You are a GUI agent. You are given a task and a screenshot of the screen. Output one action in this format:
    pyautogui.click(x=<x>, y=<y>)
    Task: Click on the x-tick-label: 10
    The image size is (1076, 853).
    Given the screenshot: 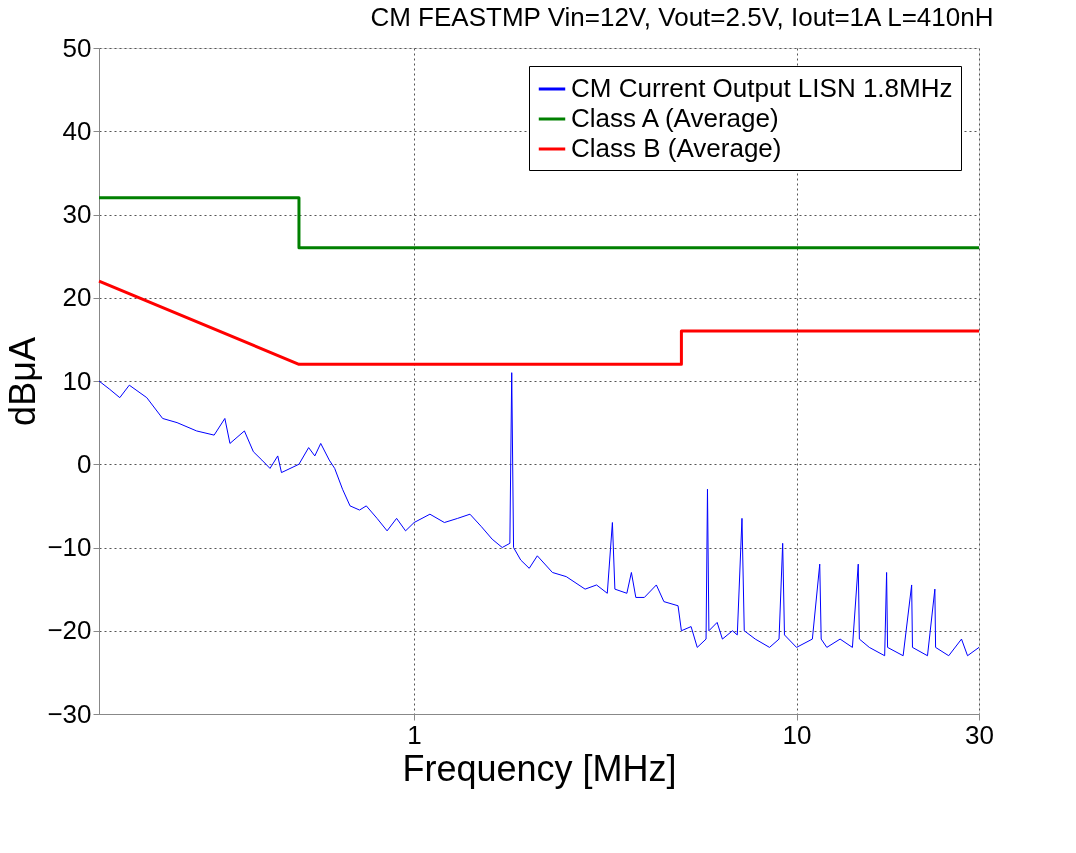 What is the action you would take?
    pyautogui.click(x=797, y=734)
    